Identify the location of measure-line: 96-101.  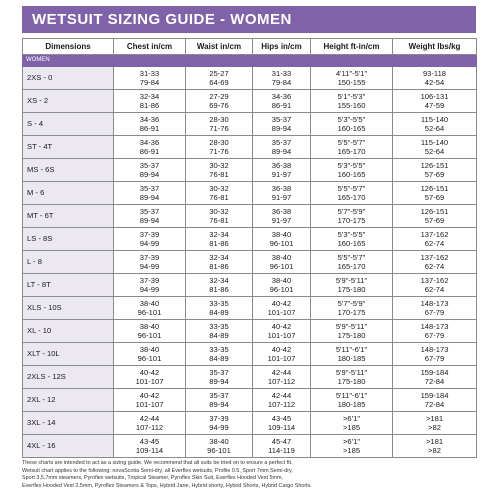
(149, 312).